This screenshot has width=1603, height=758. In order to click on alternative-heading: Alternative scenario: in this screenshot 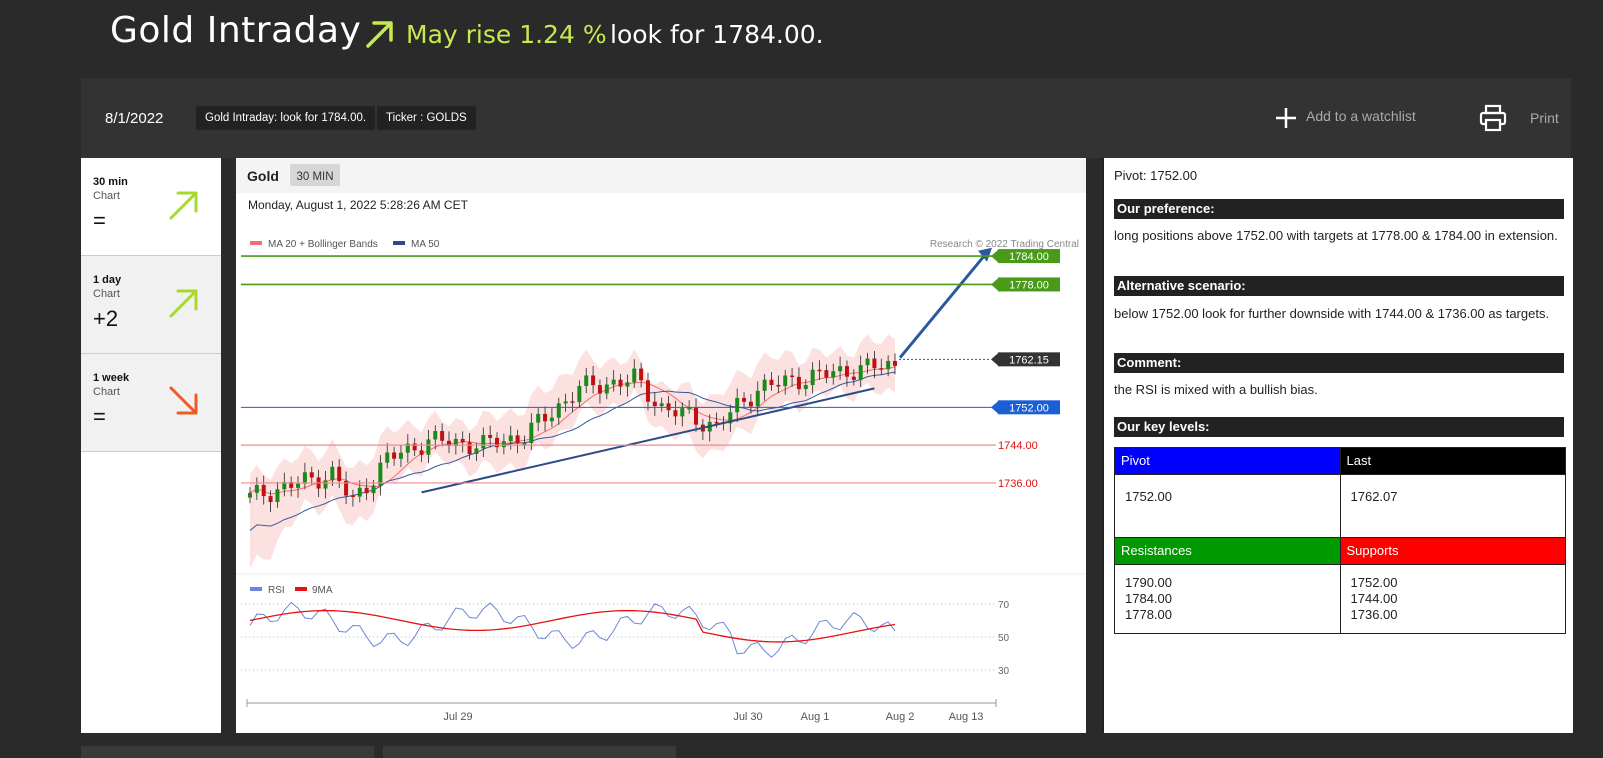, I will do `click(1339, 286)`.